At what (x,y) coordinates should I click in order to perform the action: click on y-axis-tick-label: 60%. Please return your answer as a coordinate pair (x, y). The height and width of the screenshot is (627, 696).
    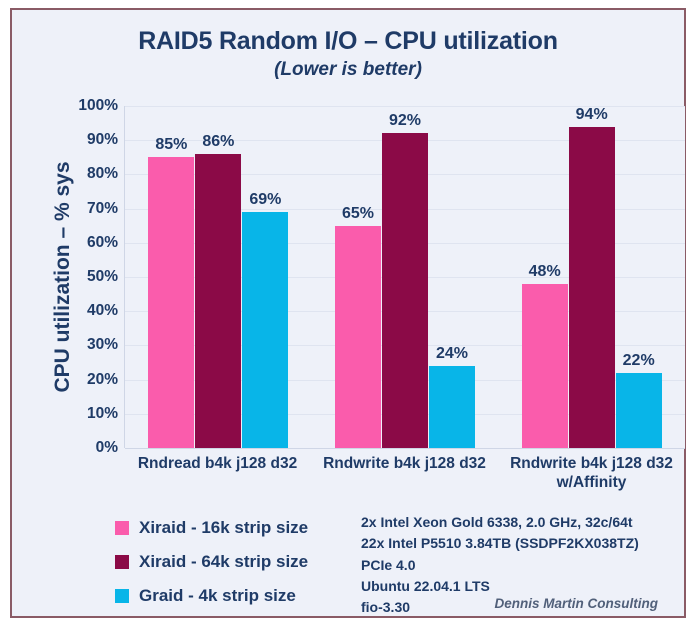
    Looking at the image, I should click on (102, 242).